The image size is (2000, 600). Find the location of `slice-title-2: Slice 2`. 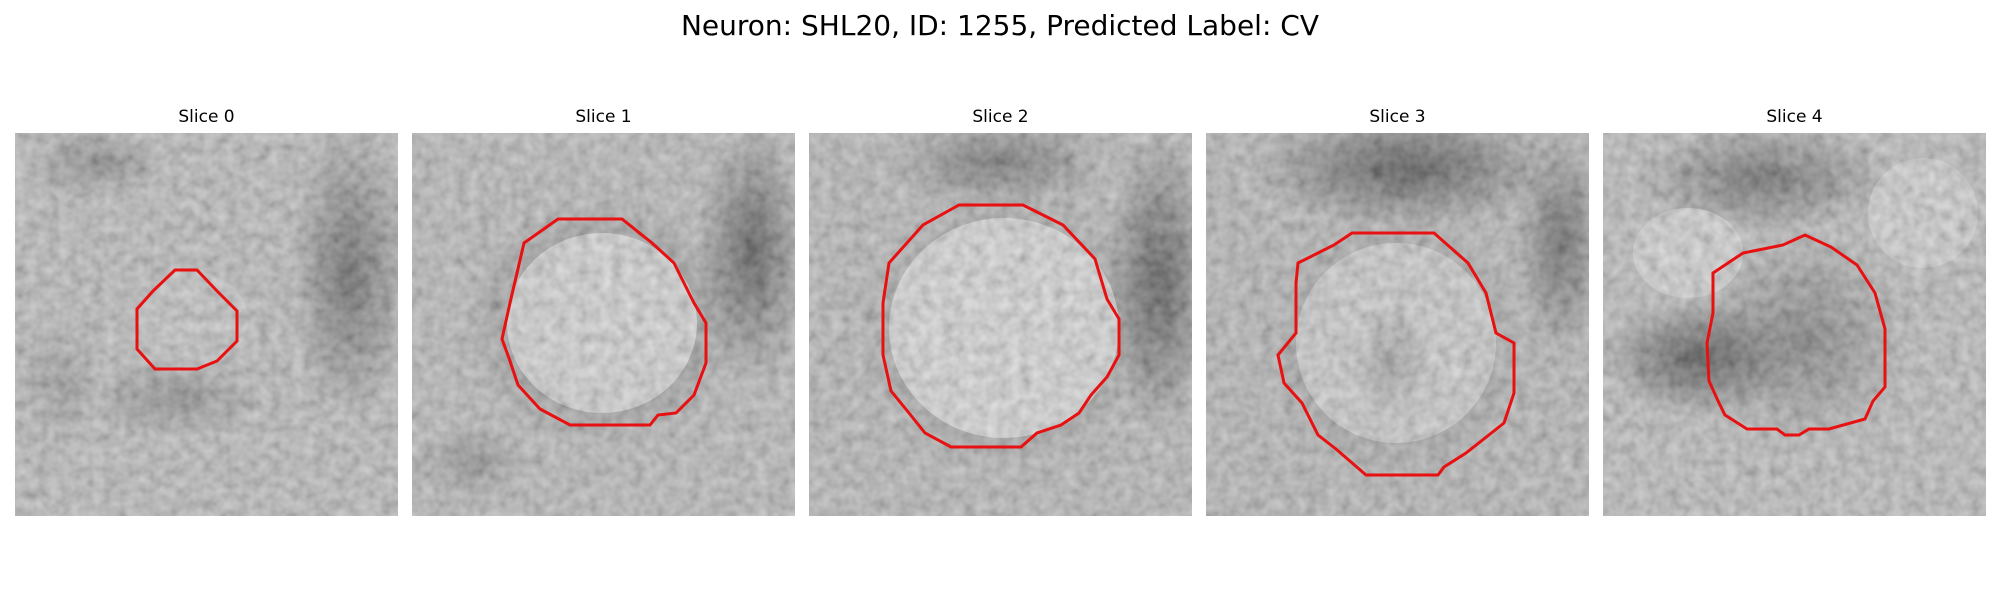

slice-title-2: Slice 2 is located at coordinates (1000, 117).